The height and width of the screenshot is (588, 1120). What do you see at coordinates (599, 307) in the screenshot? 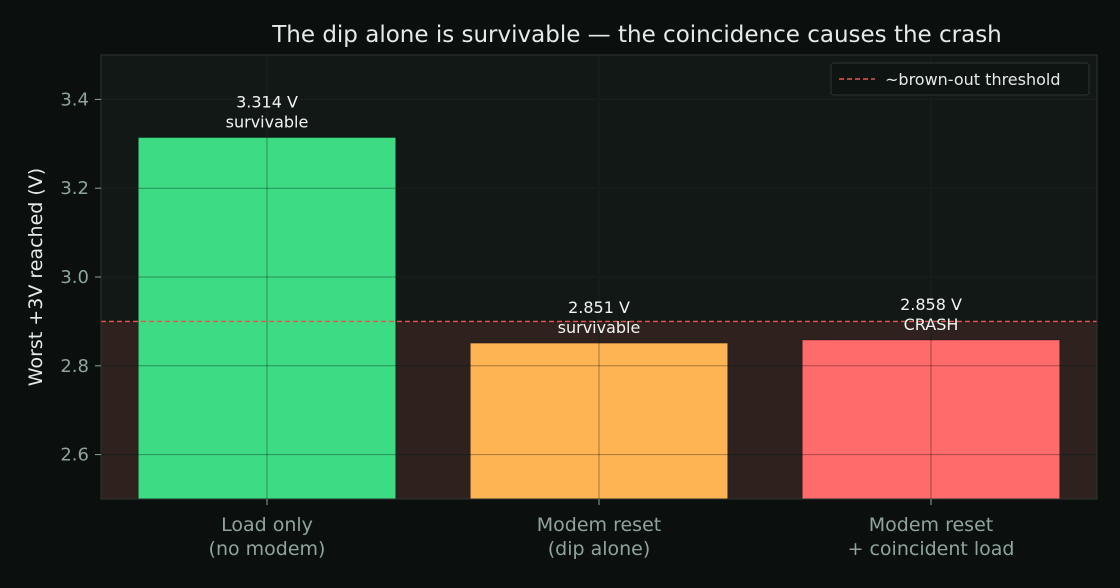
I see `data-label-line: 2.851 V` at bounding box center [599, 307].